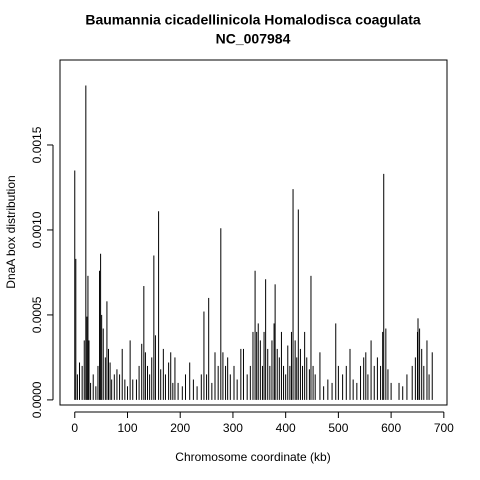  I want to click on x-tick-label: 600, so click(391, 428).